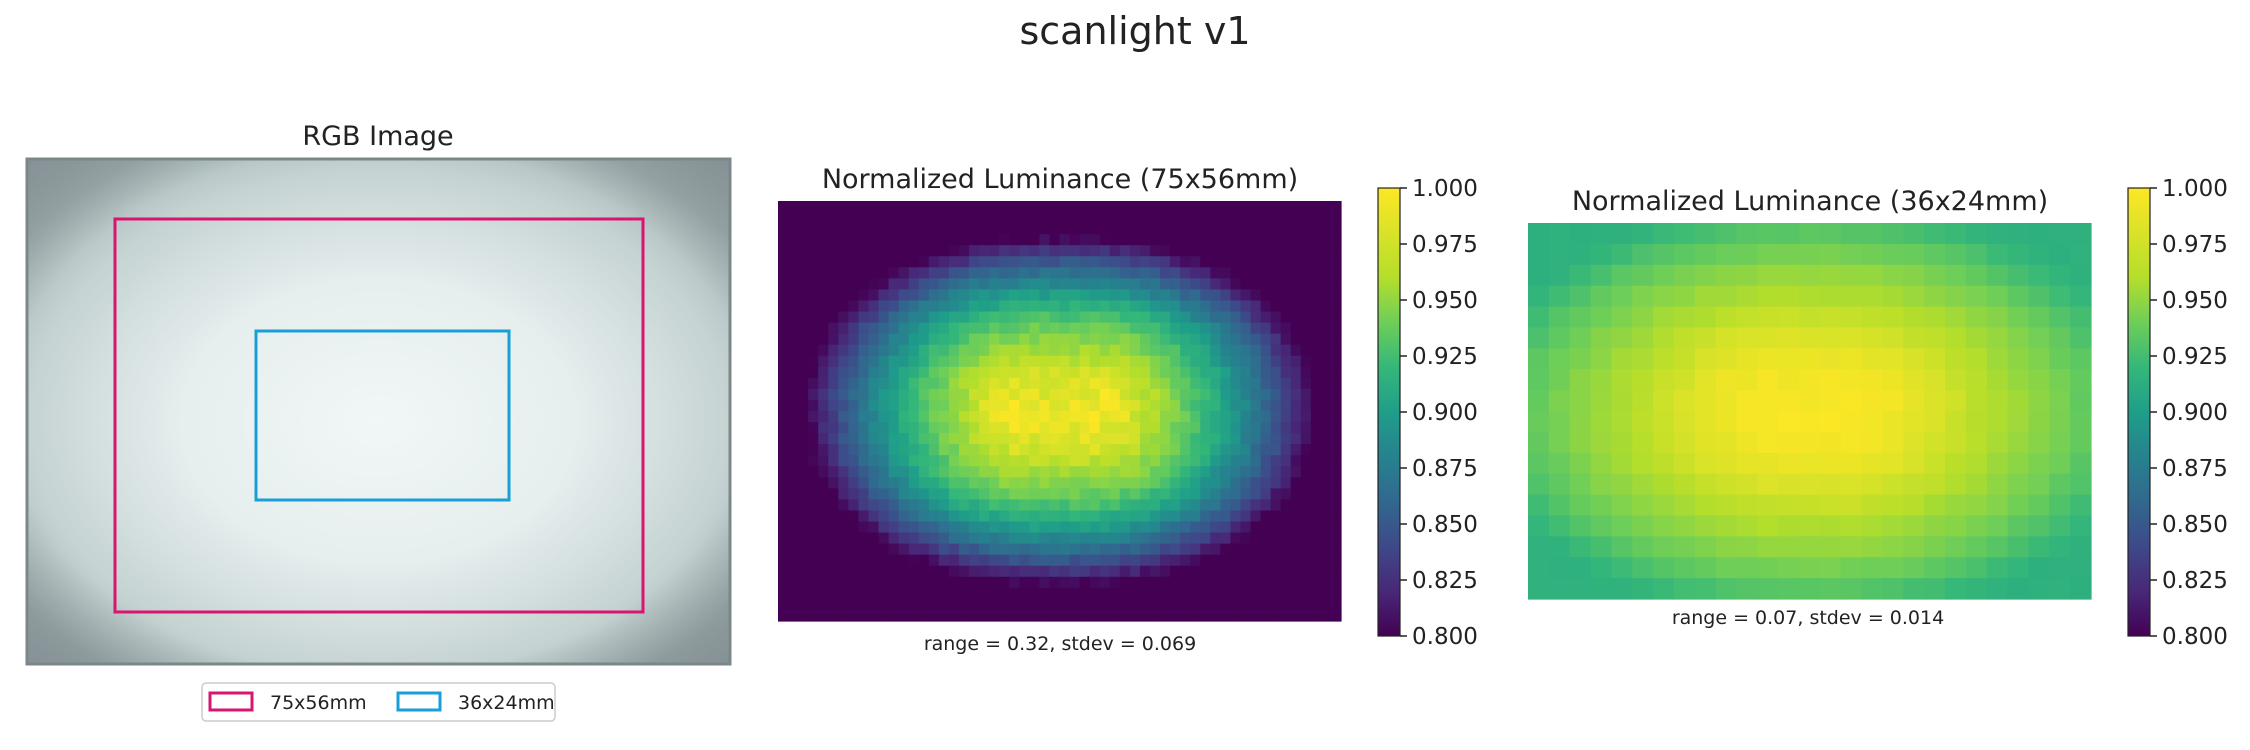  What do you see at coordinates (1060, 179) in the screenshot?
I see `panel-title: Normalized Luminance (75x56mm)` at bounding box center [1060, 179].